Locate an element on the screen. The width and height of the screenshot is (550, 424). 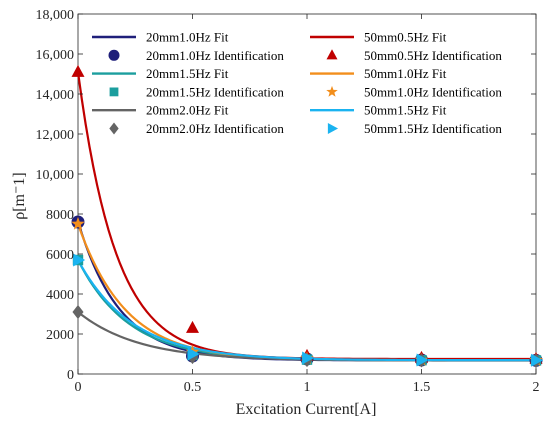
x-tick-label: 1 is located at coordinates (307, 387).